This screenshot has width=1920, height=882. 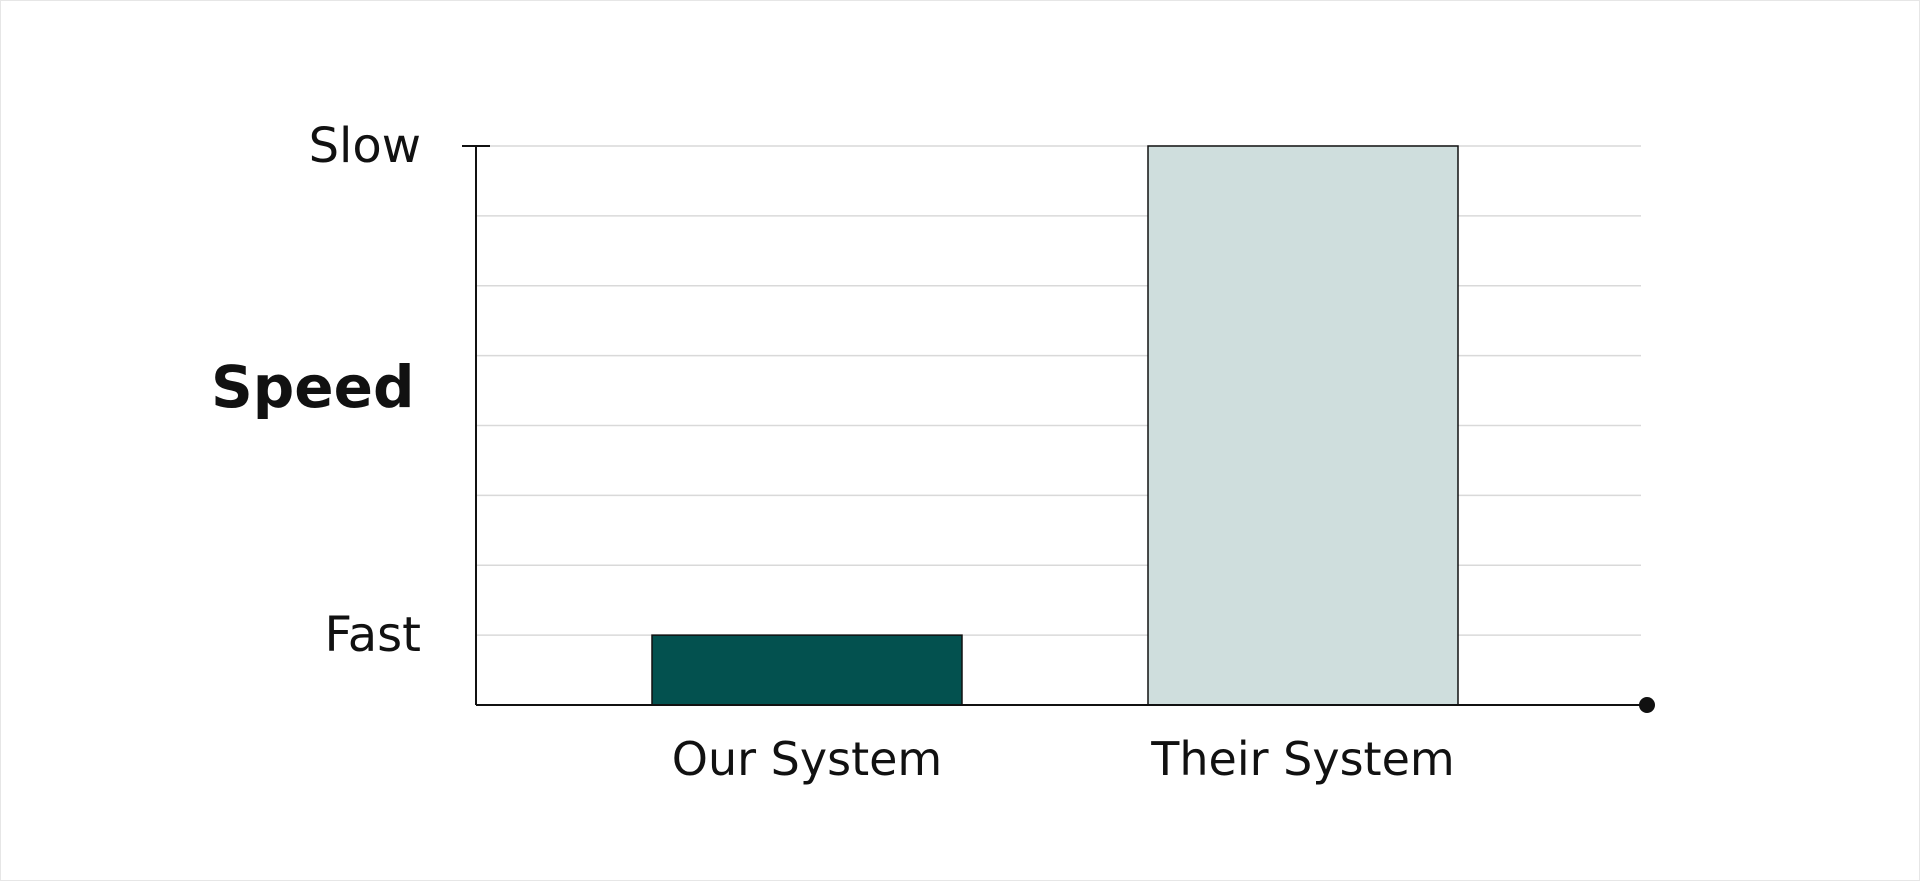 What do you see at coordinates (1647, 705) in the screenshot?
I see `x-axis-end-dot` at bounding box center [1647, 705].